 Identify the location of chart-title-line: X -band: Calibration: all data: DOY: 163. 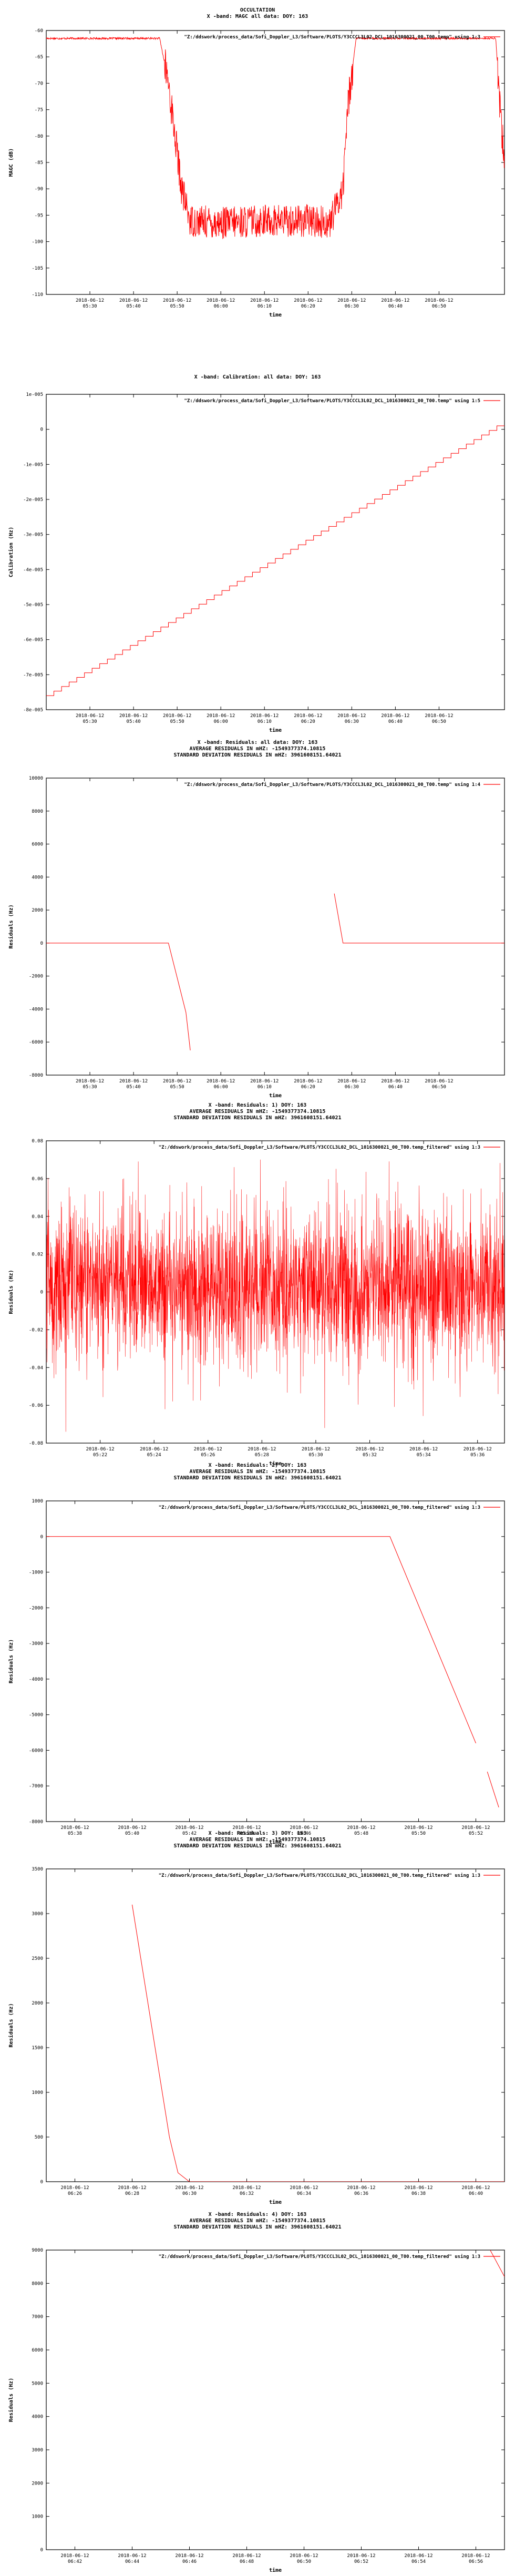
(257, 377).